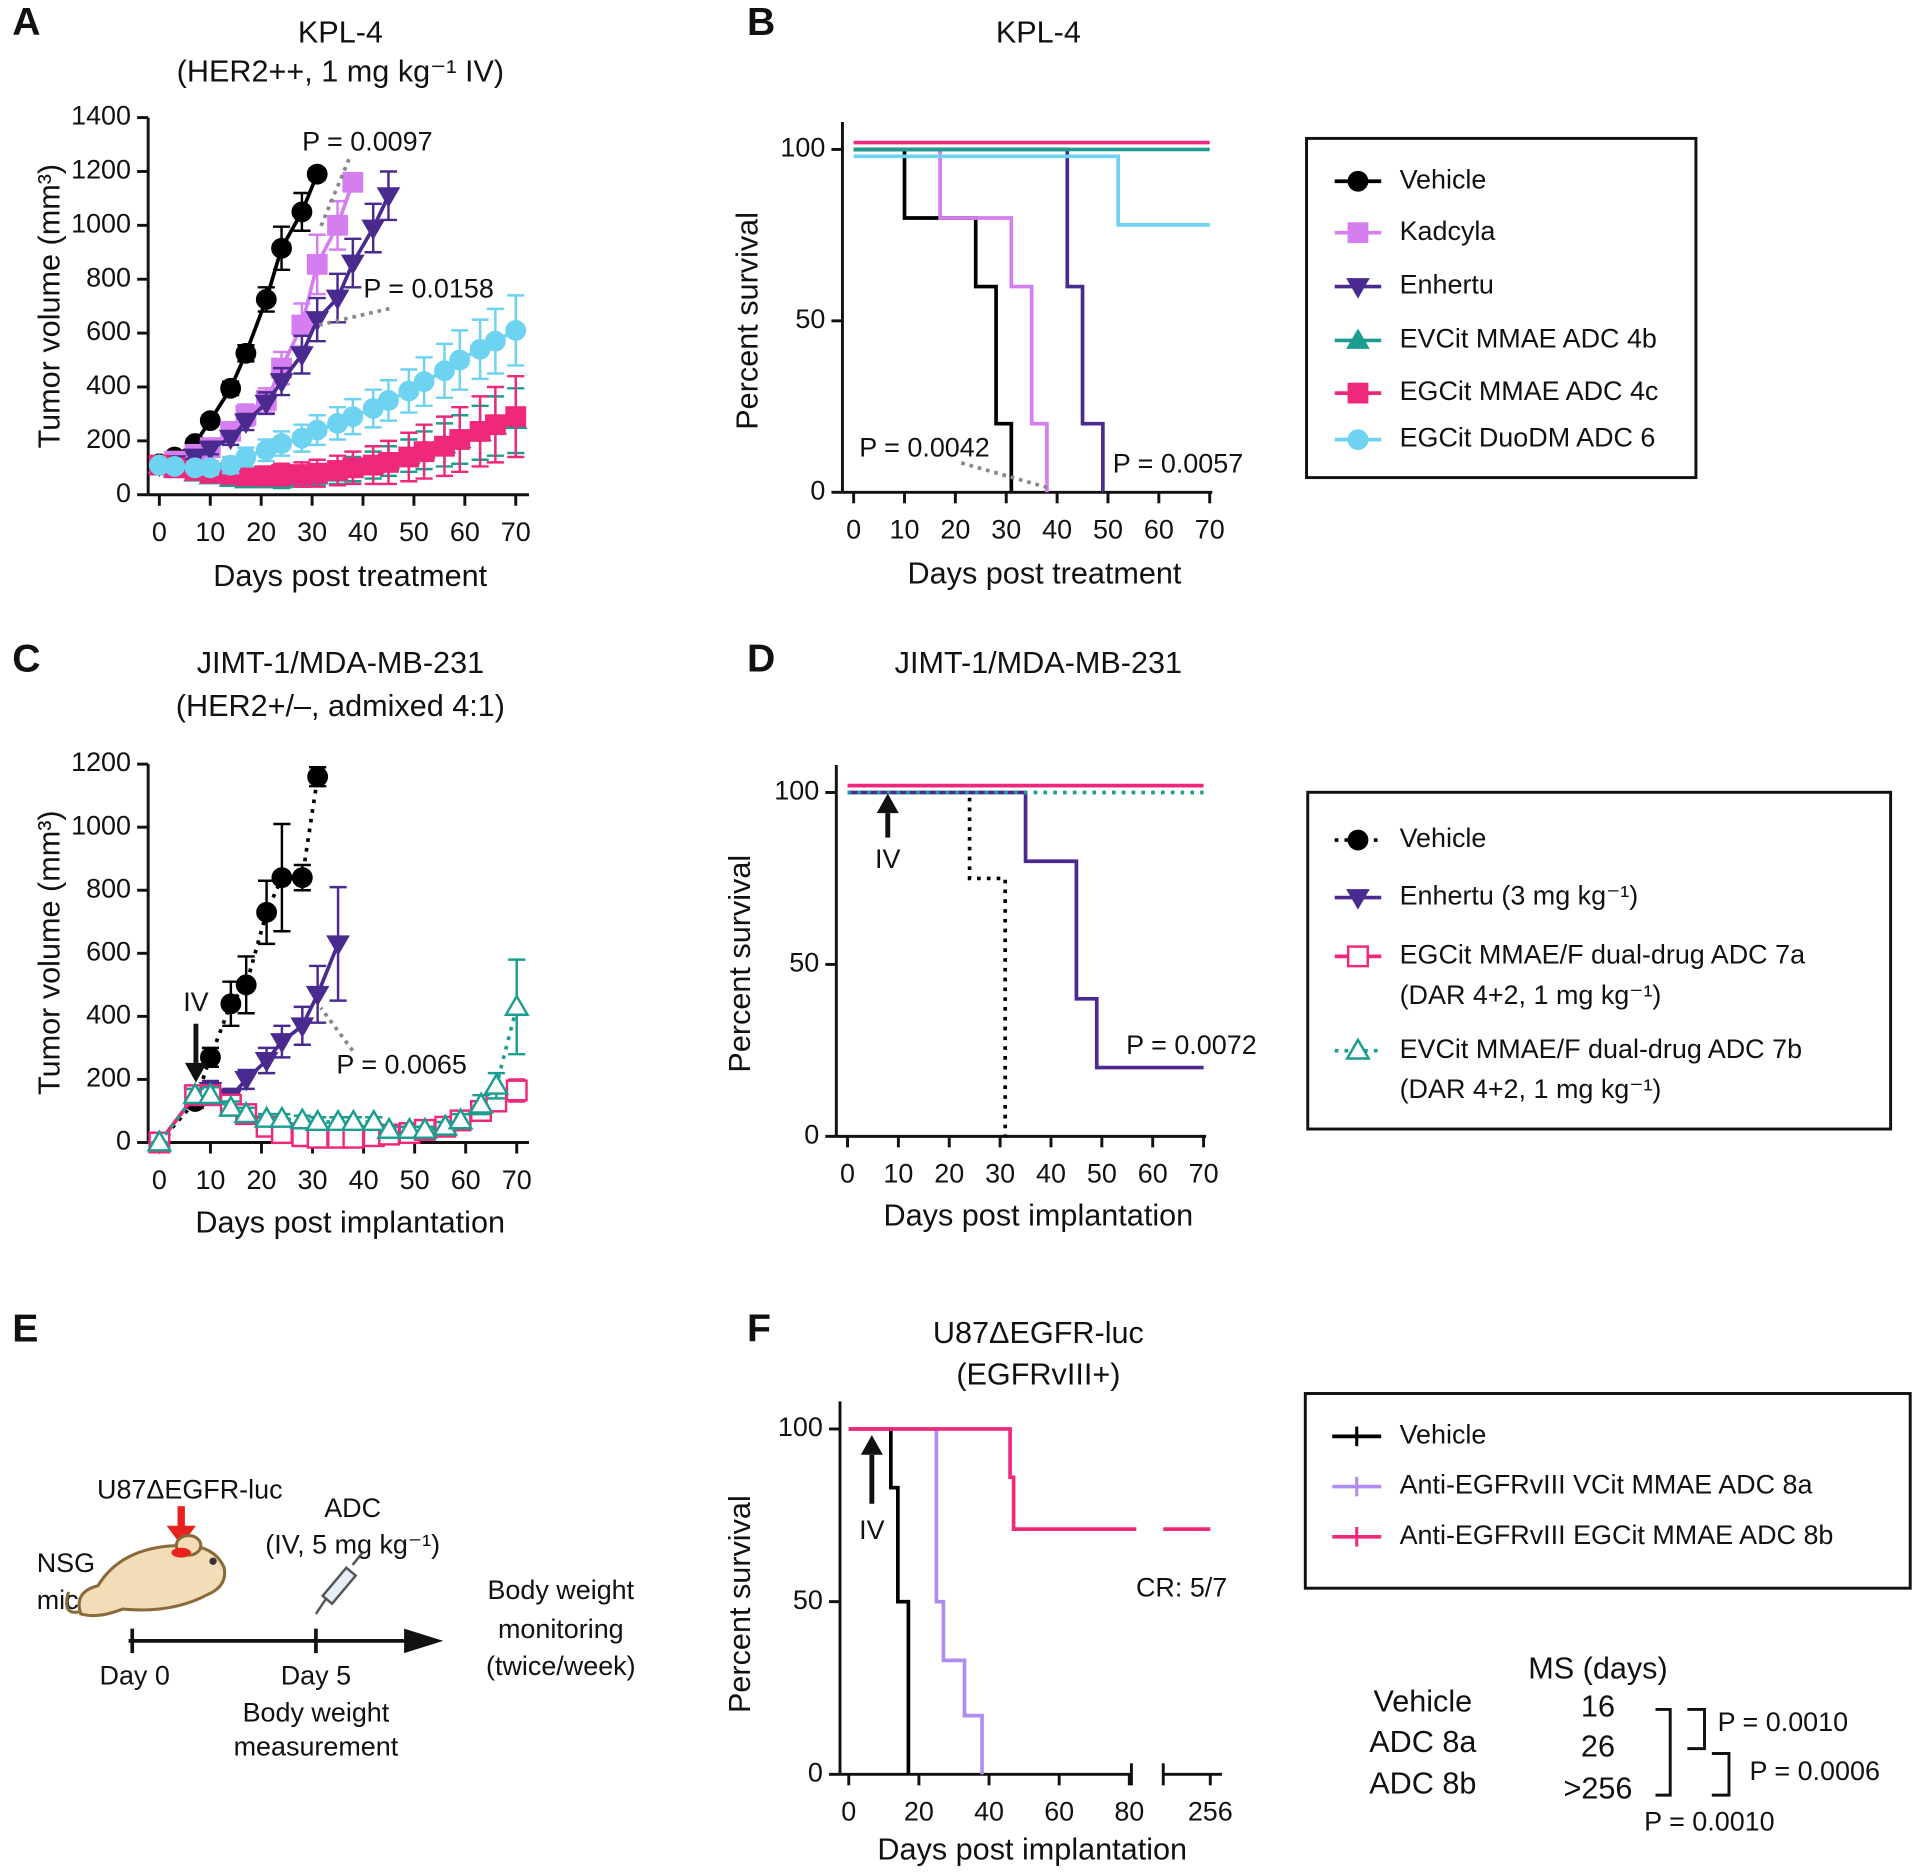 The width and height of the screenshot is (1920, 1876). Describe the element at coordinates (1501, 308) in the screenshot. I see `legend-box` at that location.